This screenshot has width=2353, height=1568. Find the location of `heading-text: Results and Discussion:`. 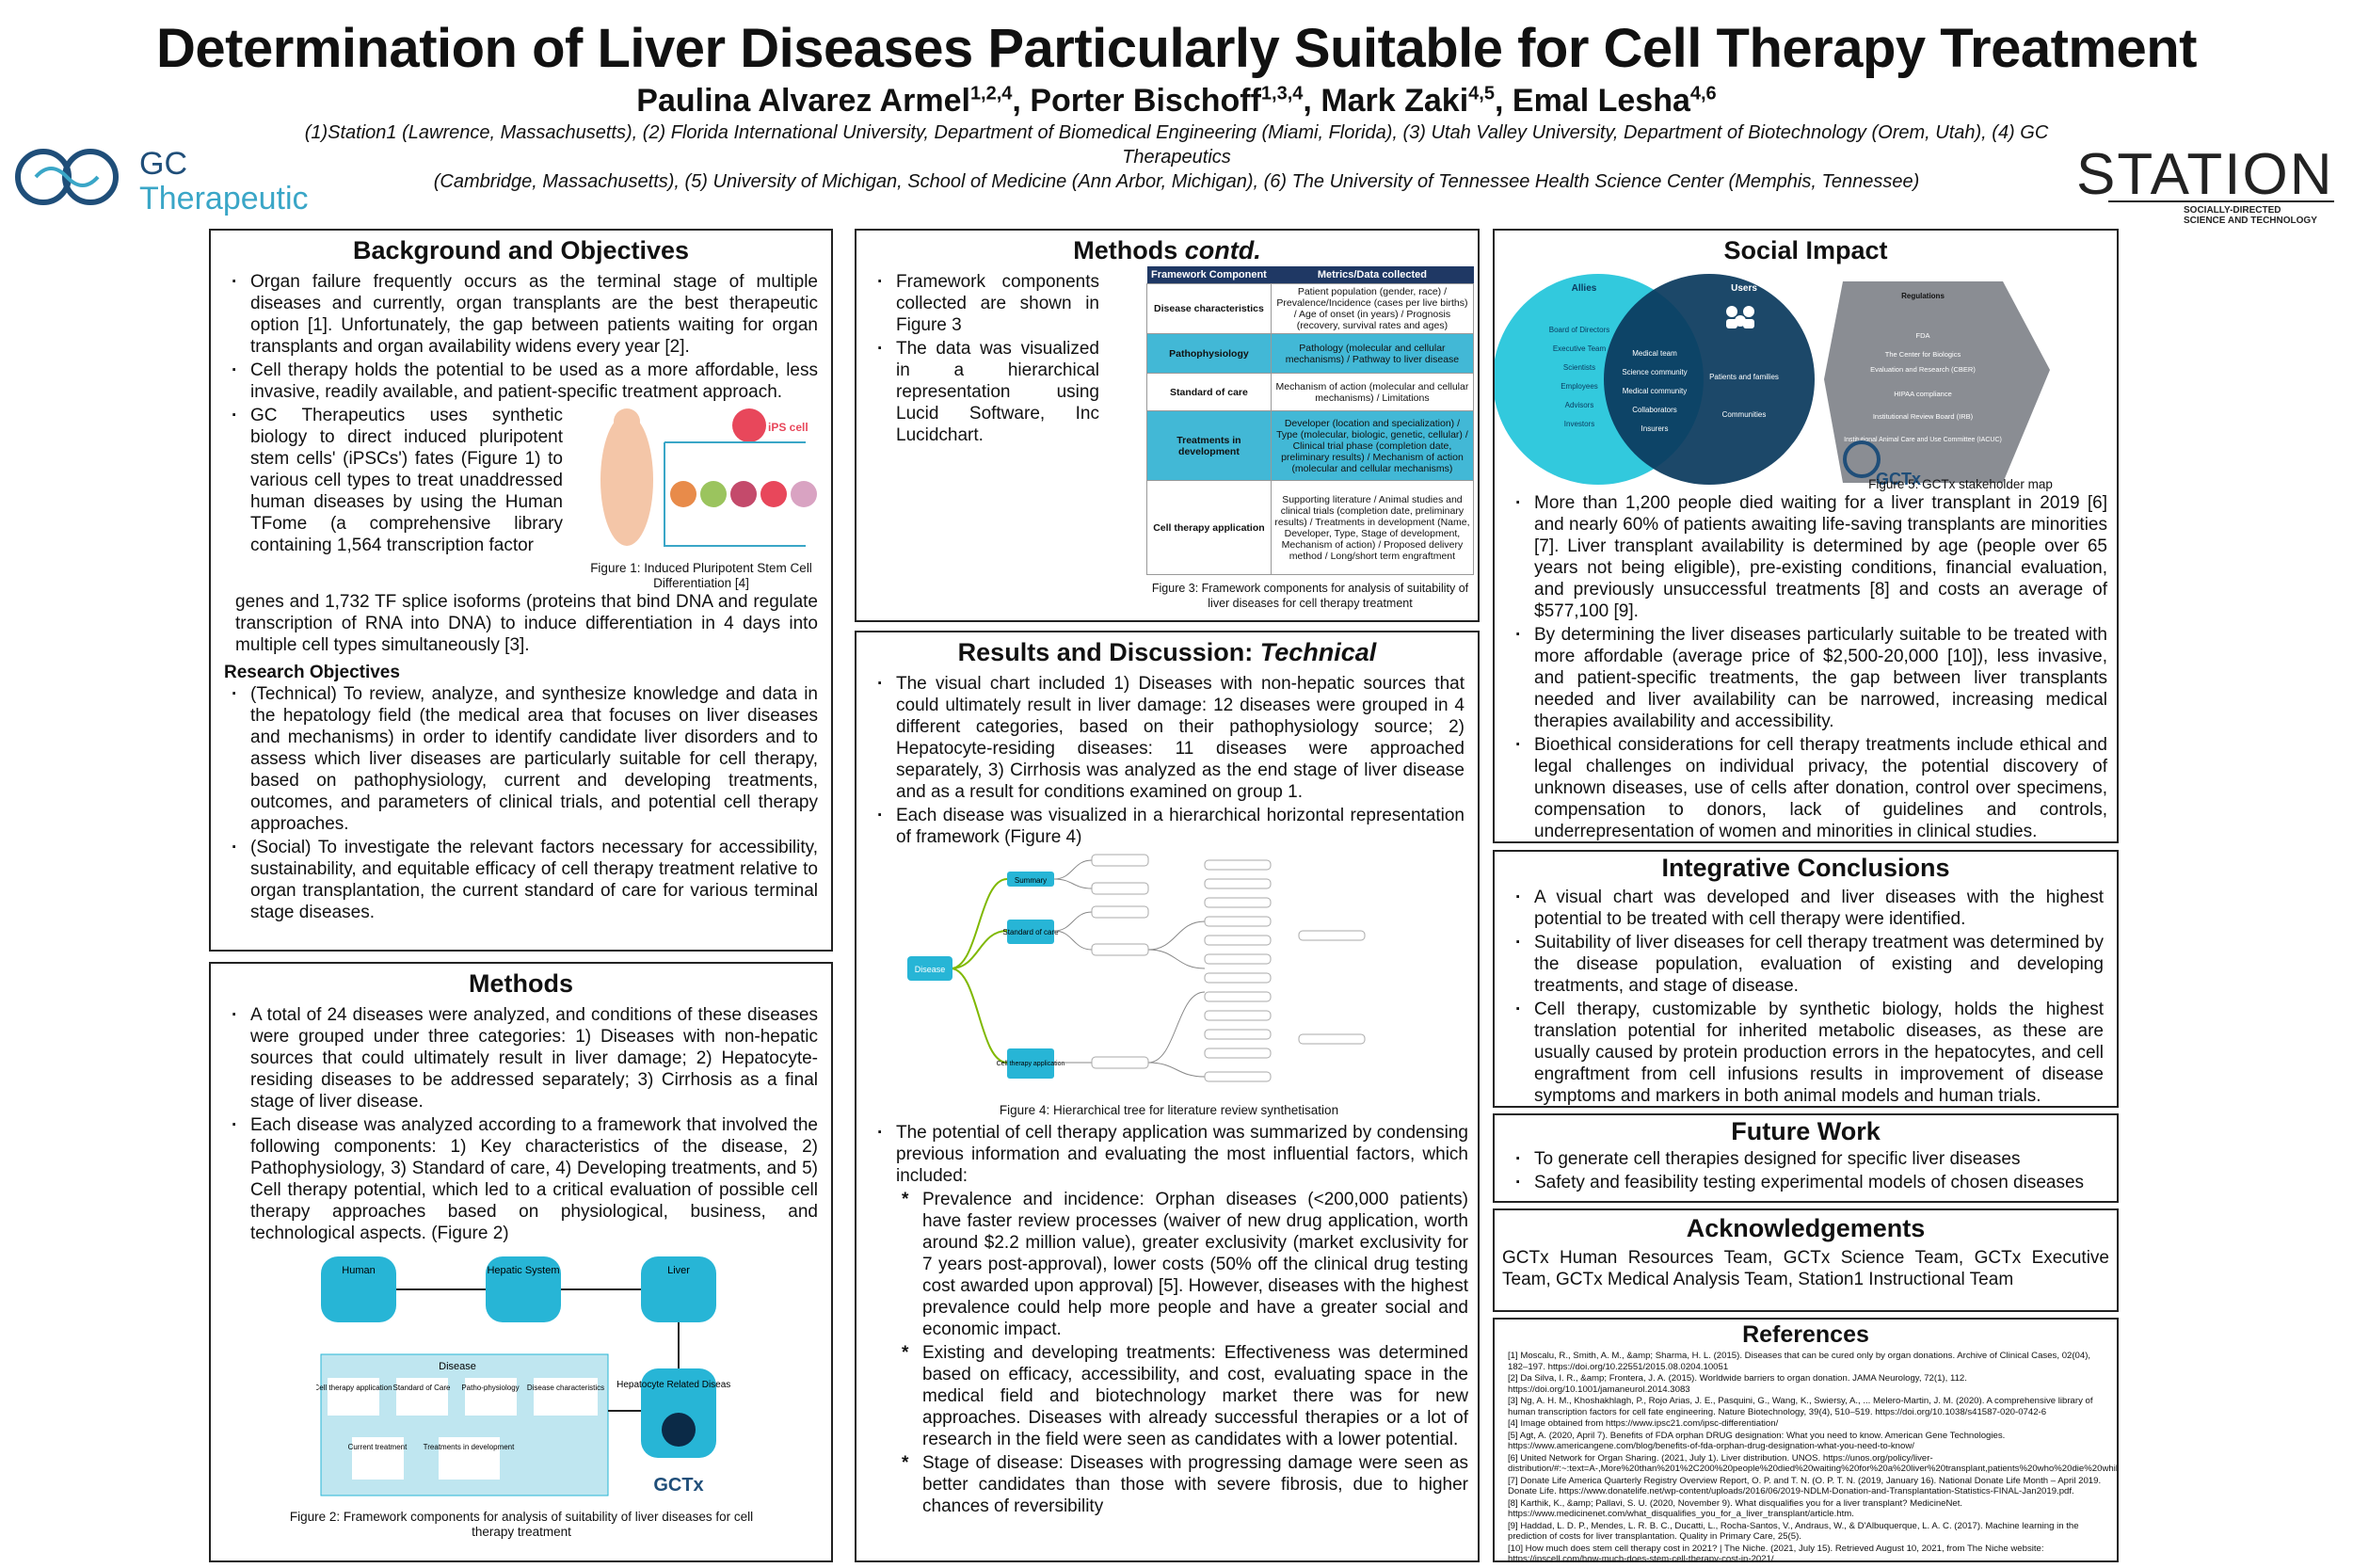

heading-text: Results and Discussion: is located at coordinates (1105, 652).